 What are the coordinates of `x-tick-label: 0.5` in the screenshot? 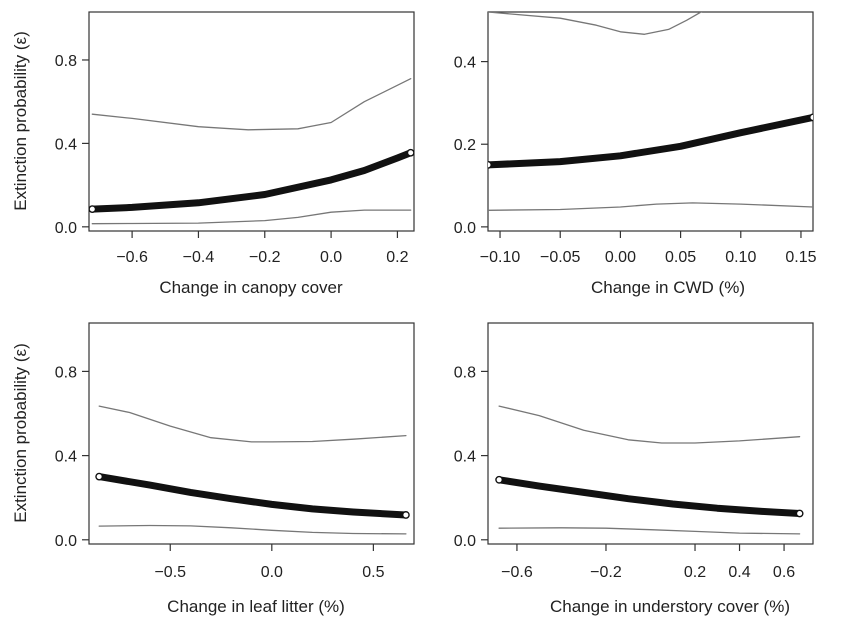 It's located at (373, 572).